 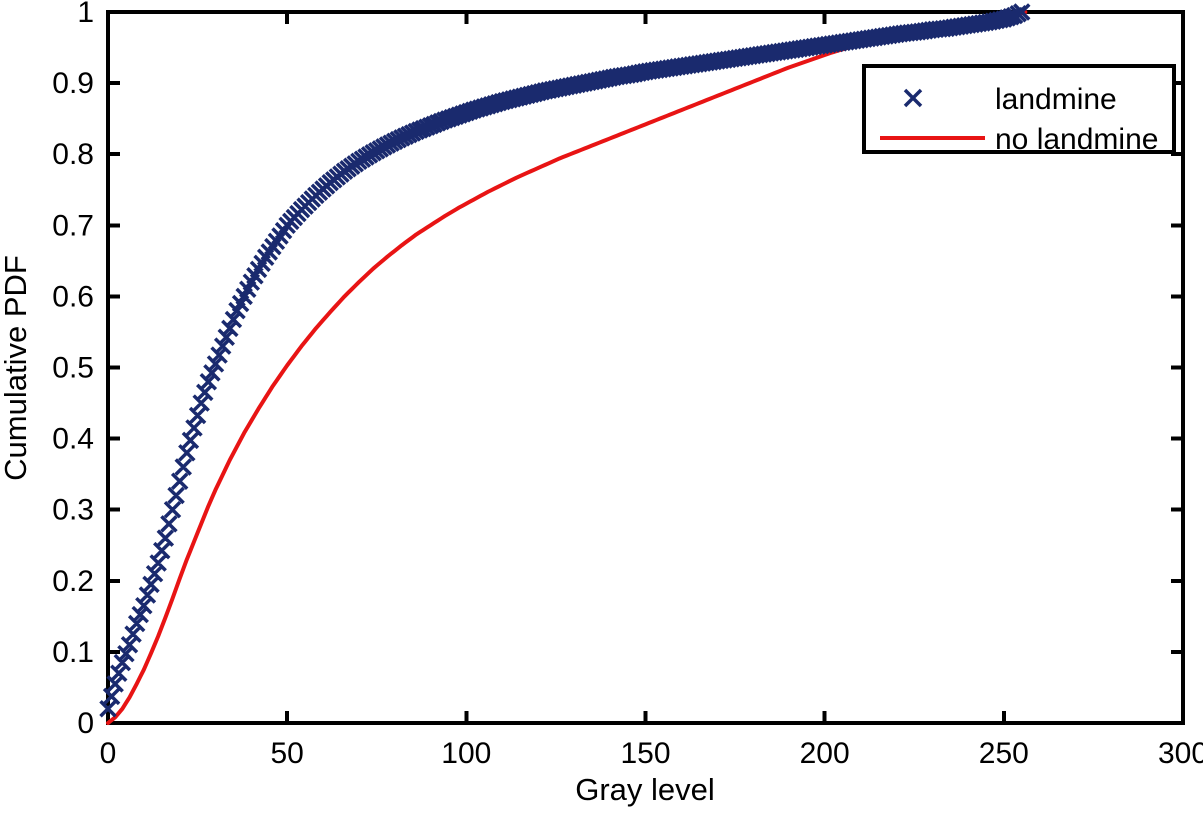 I want to click on y-axis-tick-labels: 0 0.1 0.2 0.3 0.4 0.5 0.6 0.7 0.8 0.9 1, so click(x=73, y=370).